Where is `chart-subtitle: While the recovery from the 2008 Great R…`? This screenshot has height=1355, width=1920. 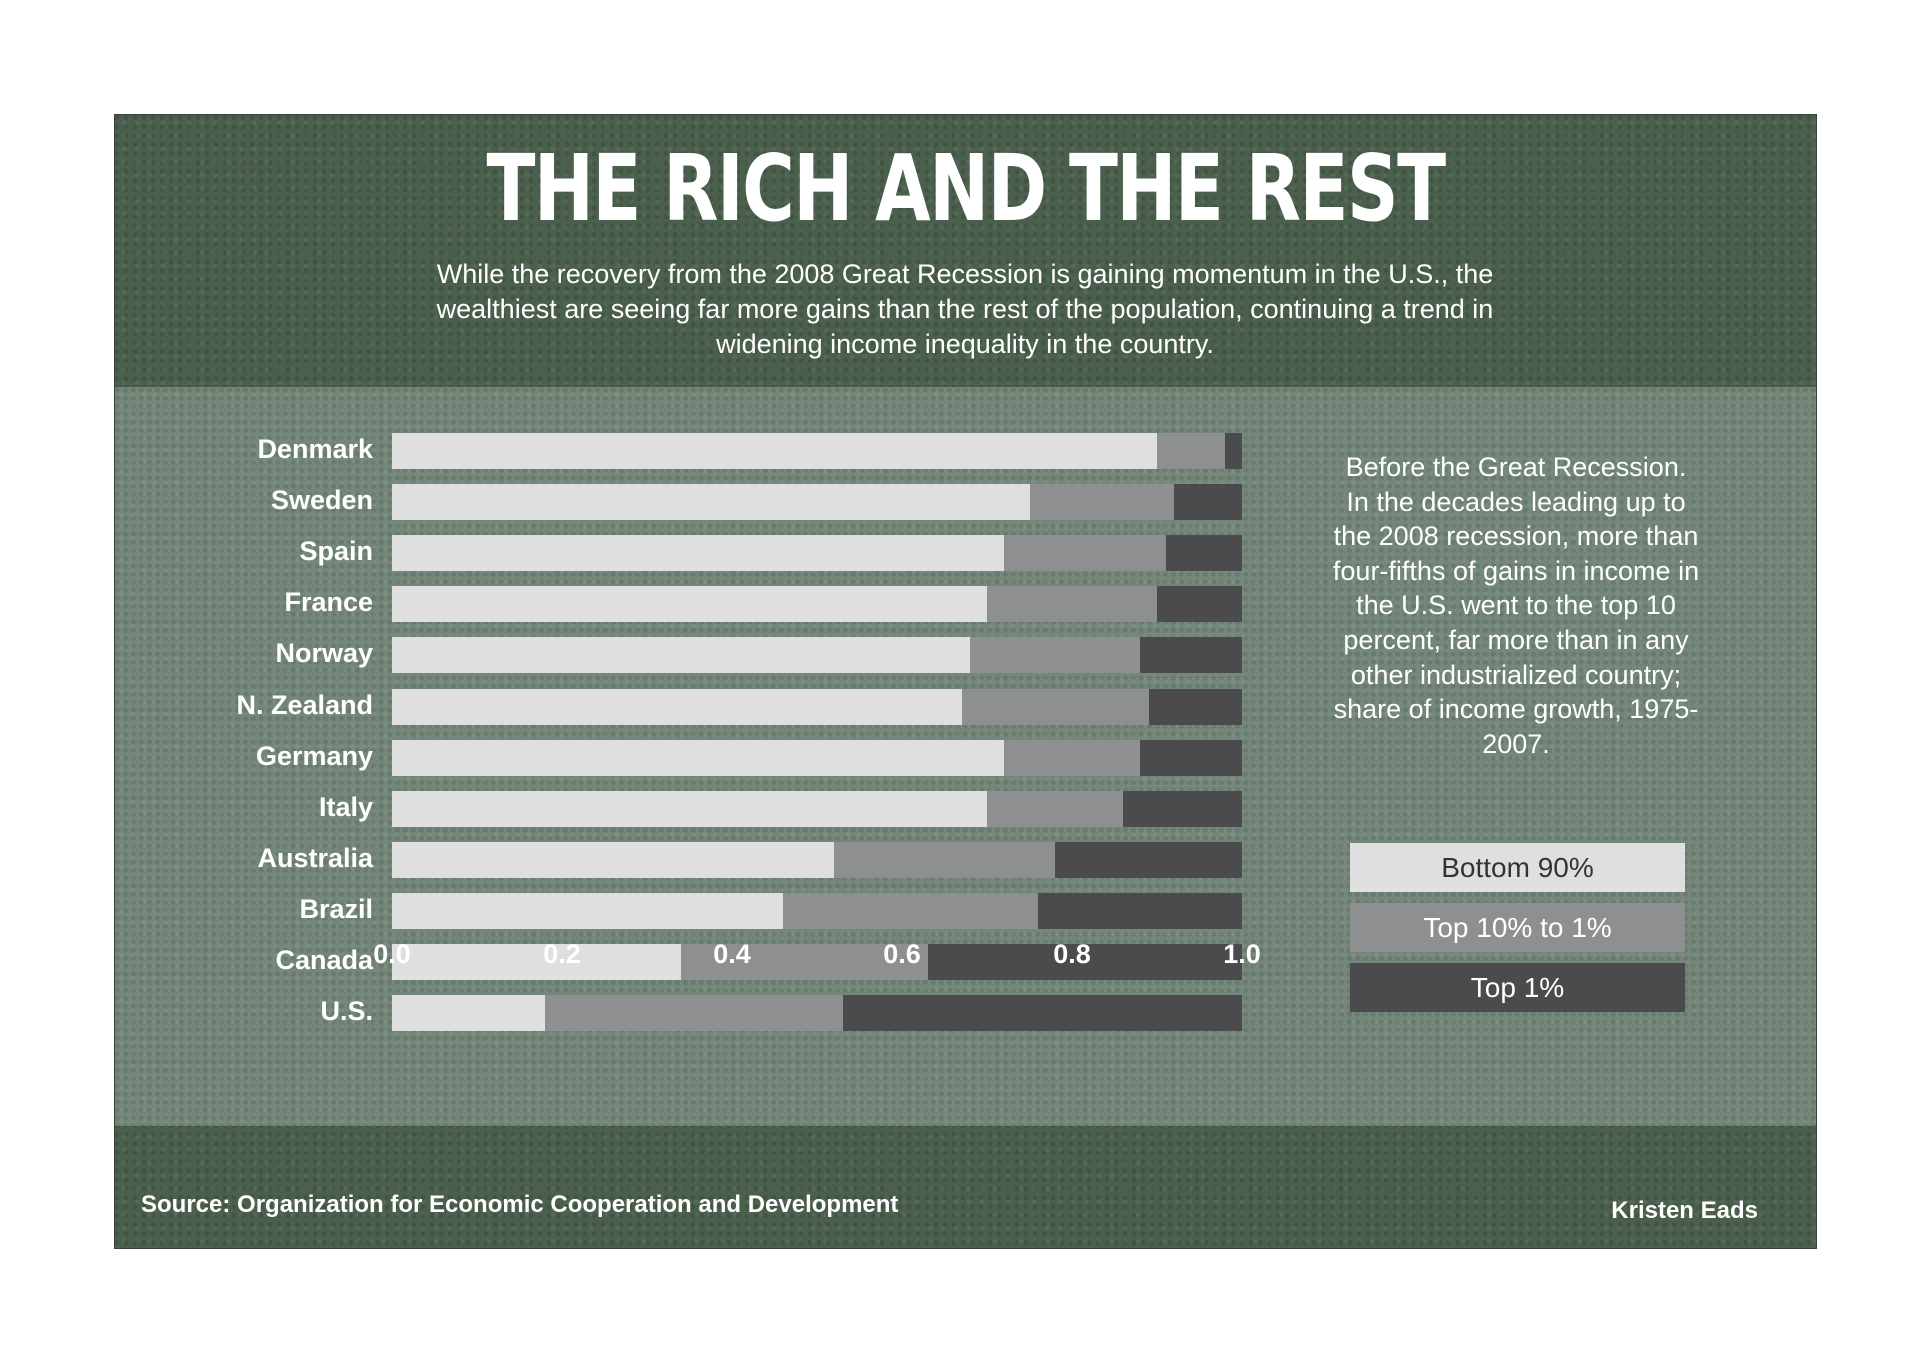
chart-subtitle: While the recovery from the 2008 Great R… is located at coordinates (965, 309).